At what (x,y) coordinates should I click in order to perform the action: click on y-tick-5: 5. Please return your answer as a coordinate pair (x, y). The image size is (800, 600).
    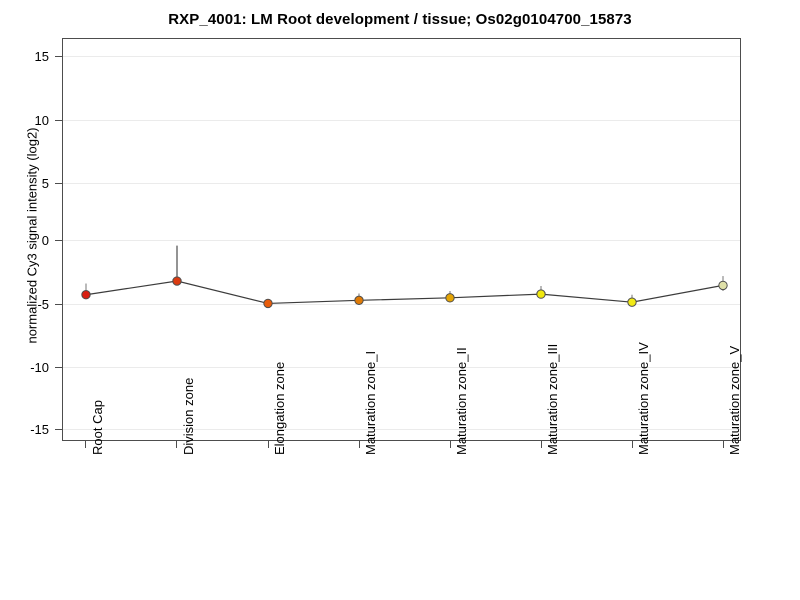
    Looking at the image, I should click on (24, 183).